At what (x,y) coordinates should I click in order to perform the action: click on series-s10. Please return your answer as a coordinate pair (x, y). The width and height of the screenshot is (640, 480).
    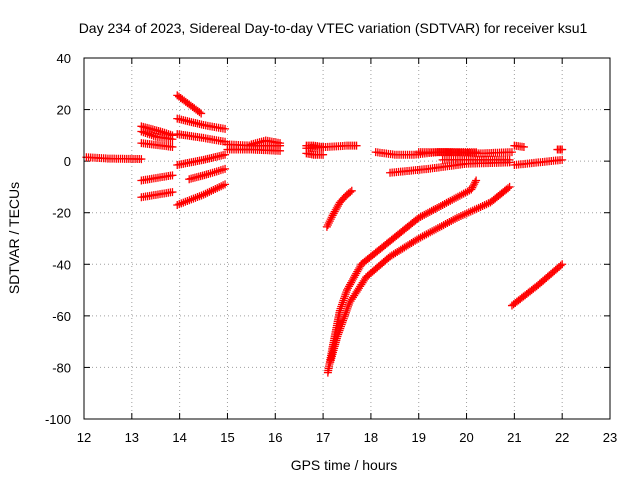
    Looking at the image, I should click on (201, 160).